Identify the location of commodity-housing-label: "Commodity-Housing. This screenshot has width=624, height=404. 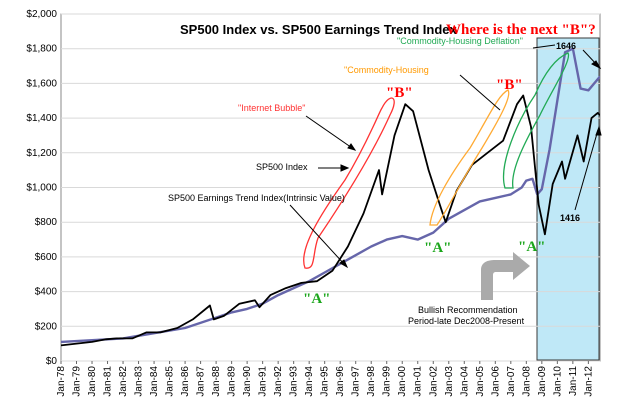
(386, 70).